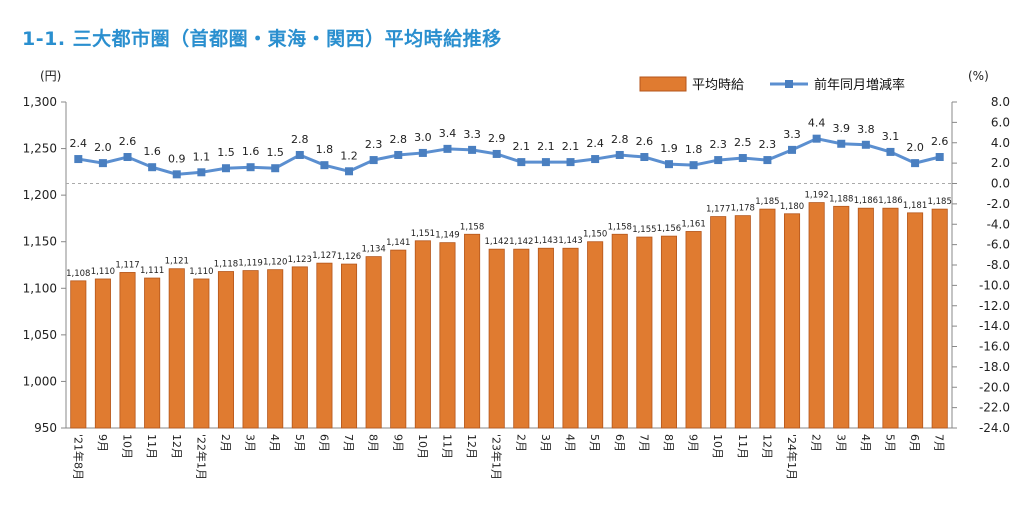 The image size is (1023, 517). What do you see at coordinates (40, 195) in the screenshot?
I see `left-tick-label: 1,200` at bounding box center [40, 195].